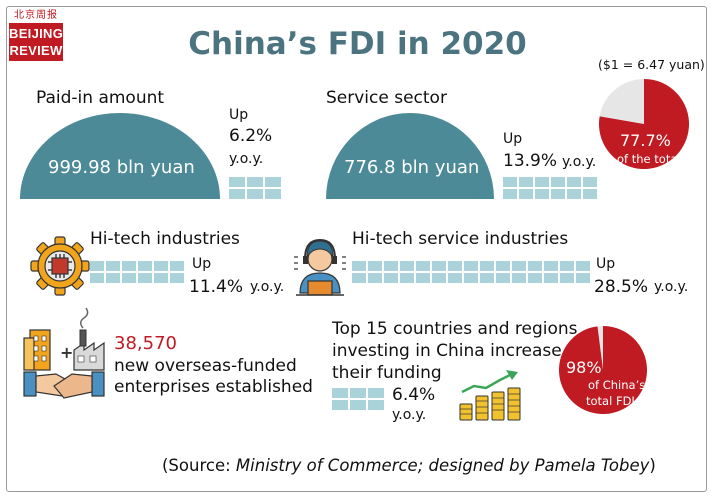  I want to click on service-sector-value: 776.8 bln yuan, so click(412, 167).